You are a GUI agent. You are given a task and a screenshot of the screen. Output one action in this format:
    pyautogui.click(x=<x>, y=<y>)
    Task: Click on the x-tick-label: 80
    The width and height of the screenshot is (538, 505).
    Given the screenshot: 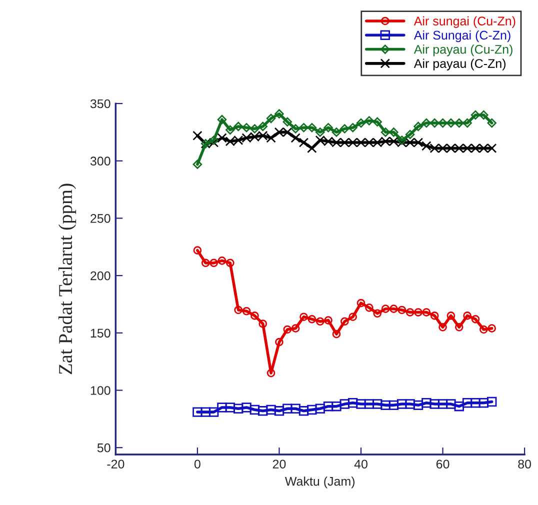 What is the action you would take?
    pyautogui.click(x=525, y=464)
    